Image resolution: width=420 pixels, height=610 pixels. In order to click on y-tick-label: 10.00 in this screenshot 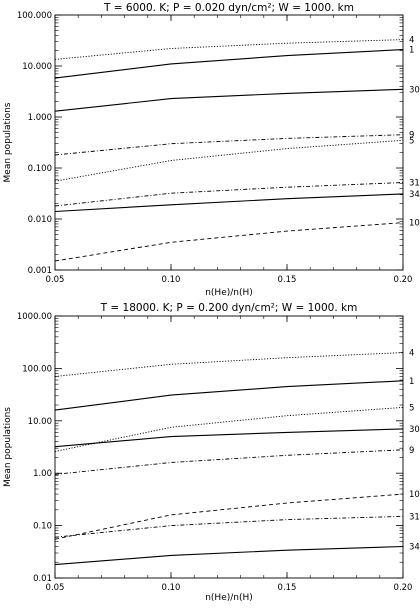, I will do `click(40, 422)`.